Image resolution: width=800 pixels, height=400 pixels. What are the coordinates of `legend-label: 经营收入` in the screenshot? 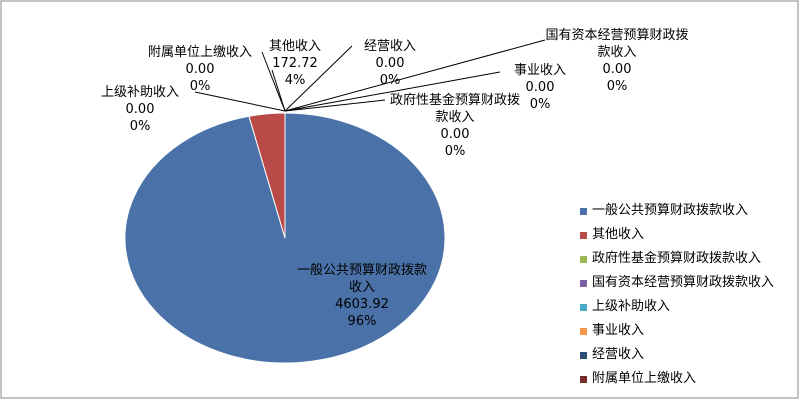 It's located at (618, 354).